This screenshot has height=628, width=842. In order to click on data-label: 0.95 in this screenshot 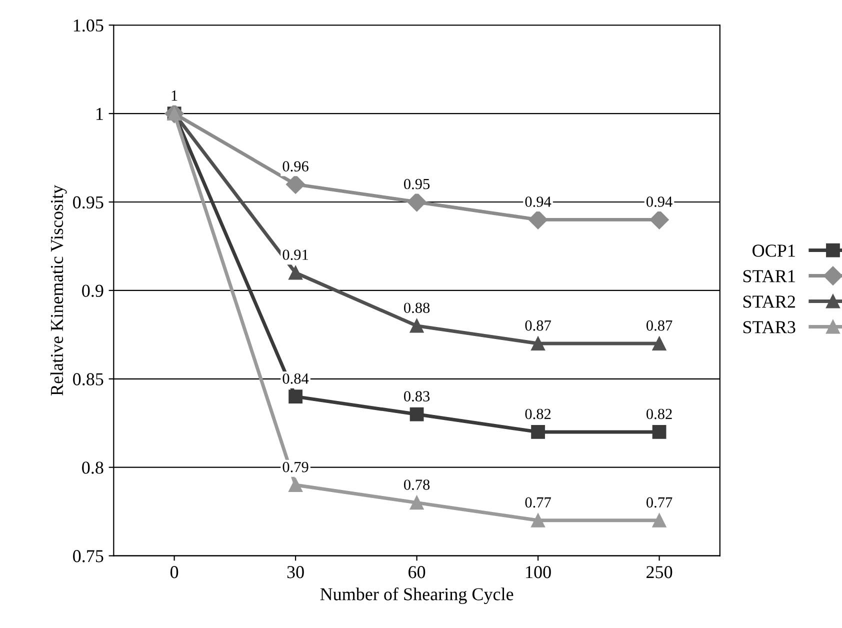, I will do `click(417, 184)`.